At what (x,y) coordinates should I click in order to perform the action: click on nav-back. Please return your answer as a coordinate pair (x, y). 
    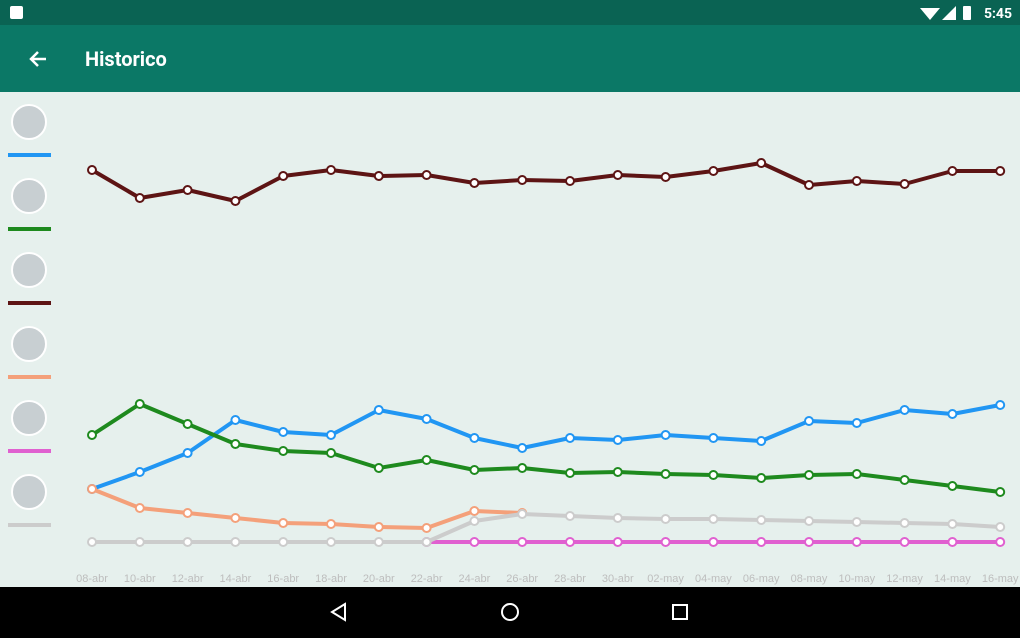
    Looking at the image, I should click on (338, 612).